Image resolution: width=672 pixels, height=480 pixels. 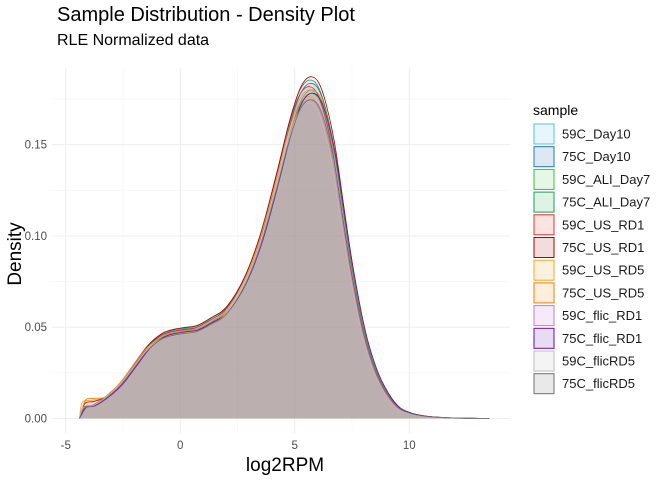 What do you see at coordinates (544, 202) in the screenshot?
I see `legend-key-75C_ALI_Day7` at bounding box center [544, 202].